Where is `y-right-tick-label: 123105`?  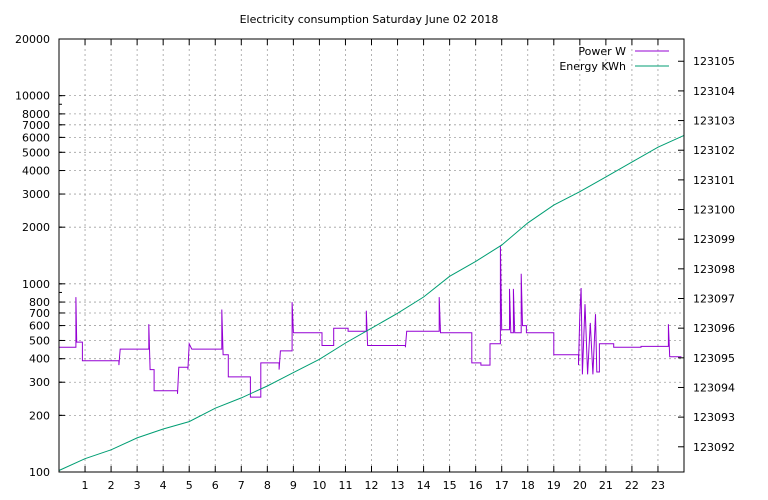 y-right-tick-label: 123105 is located at coordinates (714, 61).